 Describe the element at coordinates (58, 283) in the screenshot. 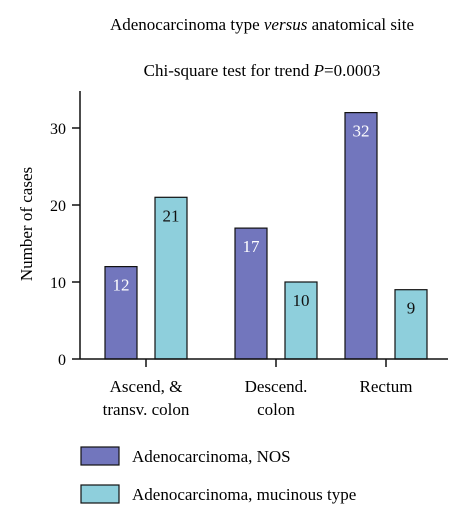

I see `y-tick-label: 10` at that location.